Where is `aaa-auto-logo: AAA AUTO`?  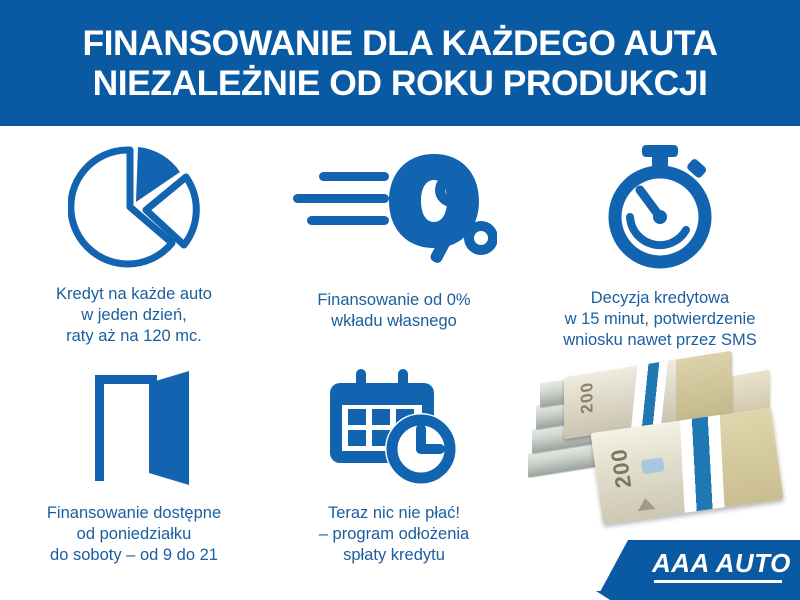 aaa-auto-logo: AAA AUTO is located at coordinates (700, 566).